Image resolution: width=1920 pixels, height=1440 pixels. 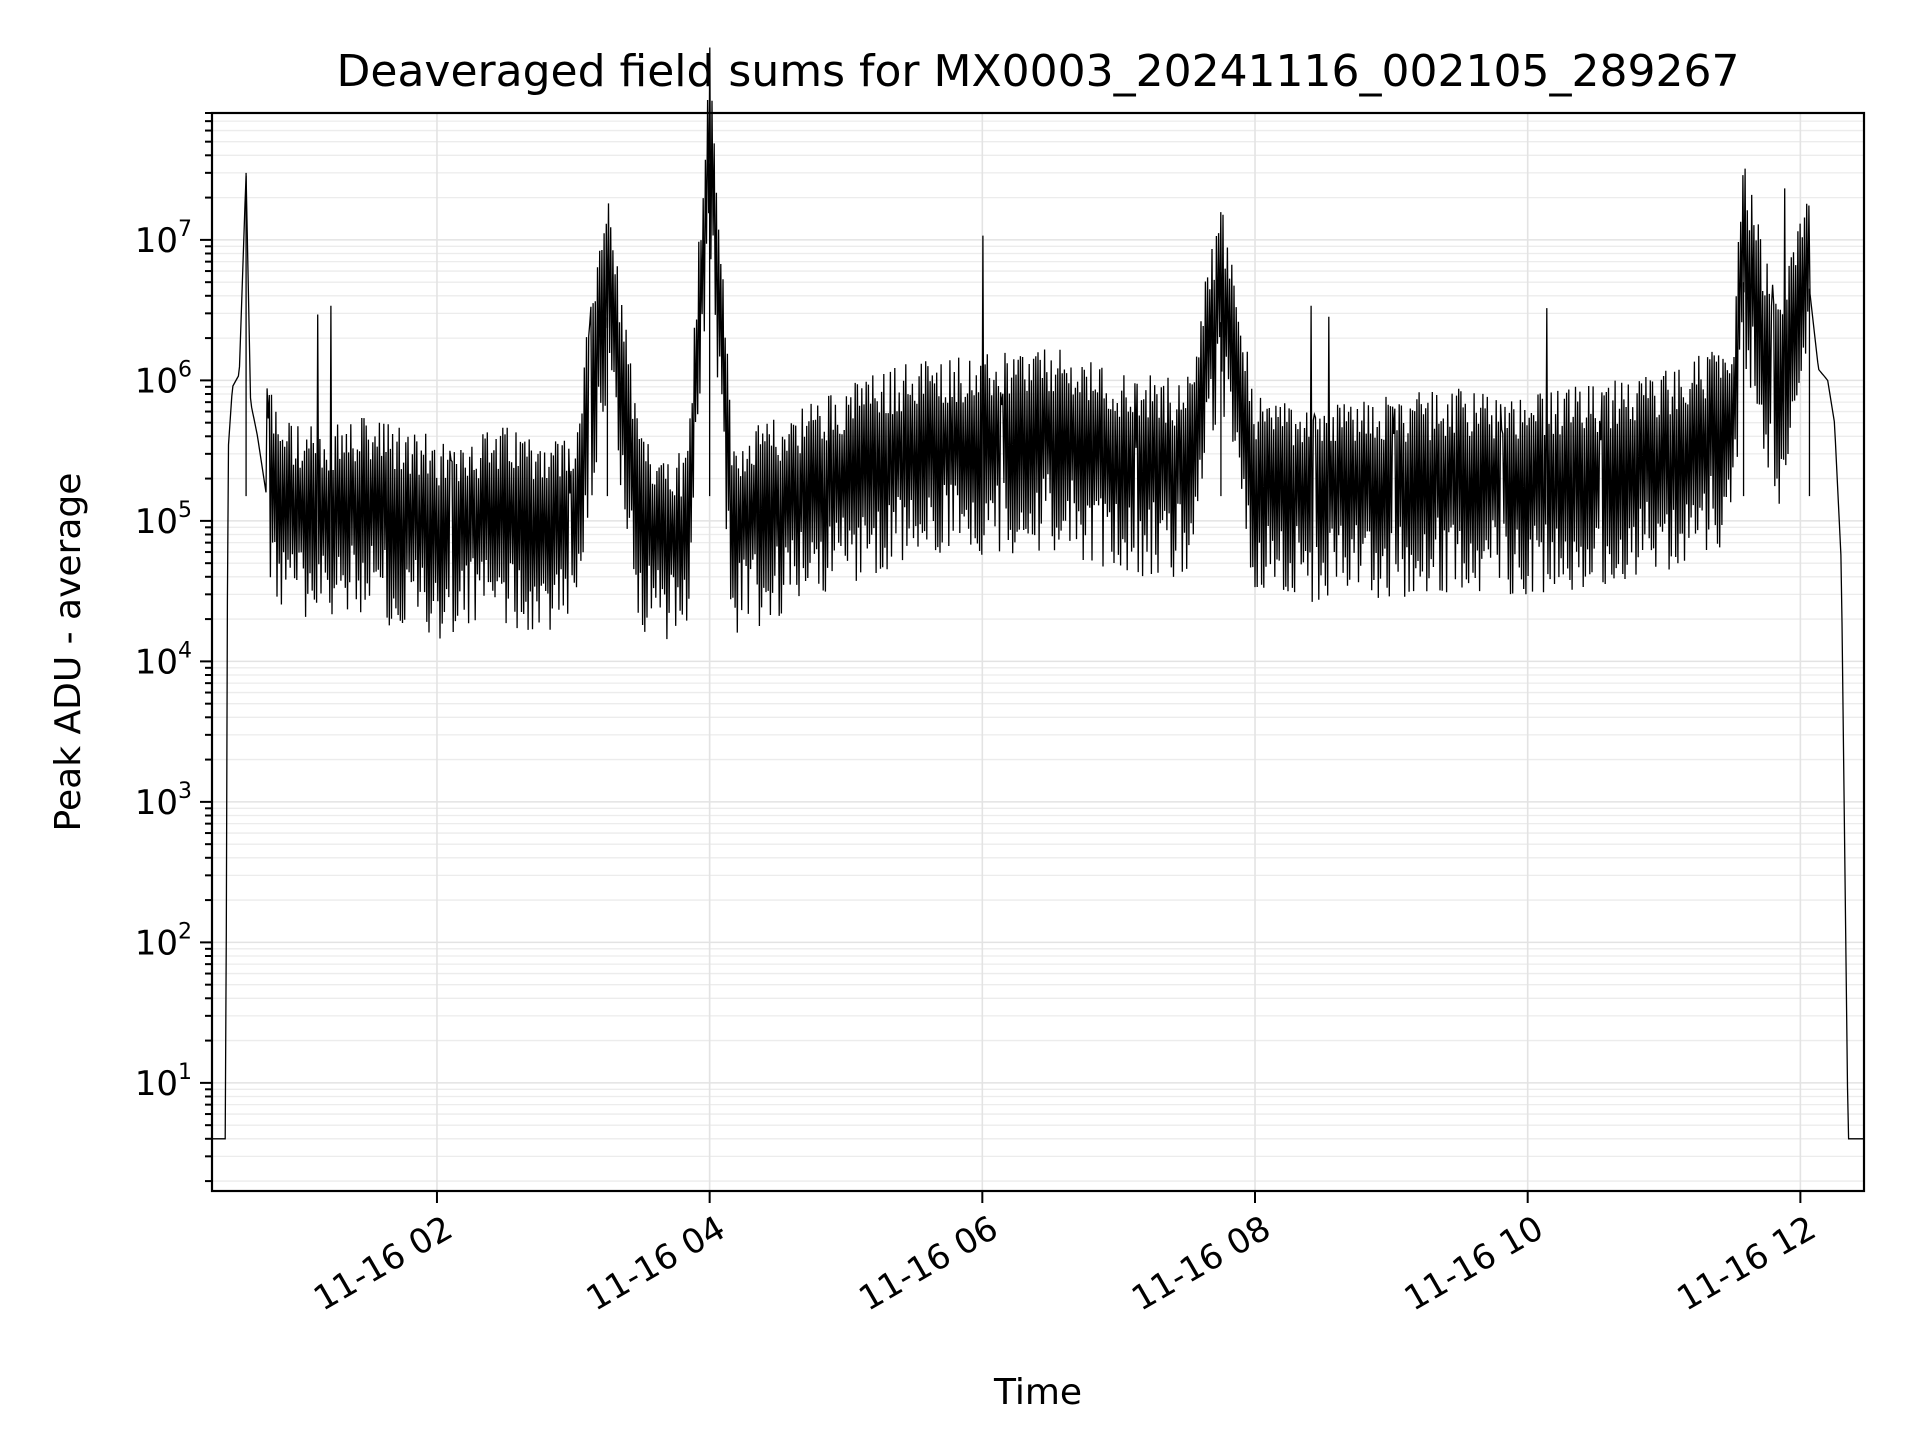 I want to click on y-tick-label: 10¹, so click(x=163, y=1082).